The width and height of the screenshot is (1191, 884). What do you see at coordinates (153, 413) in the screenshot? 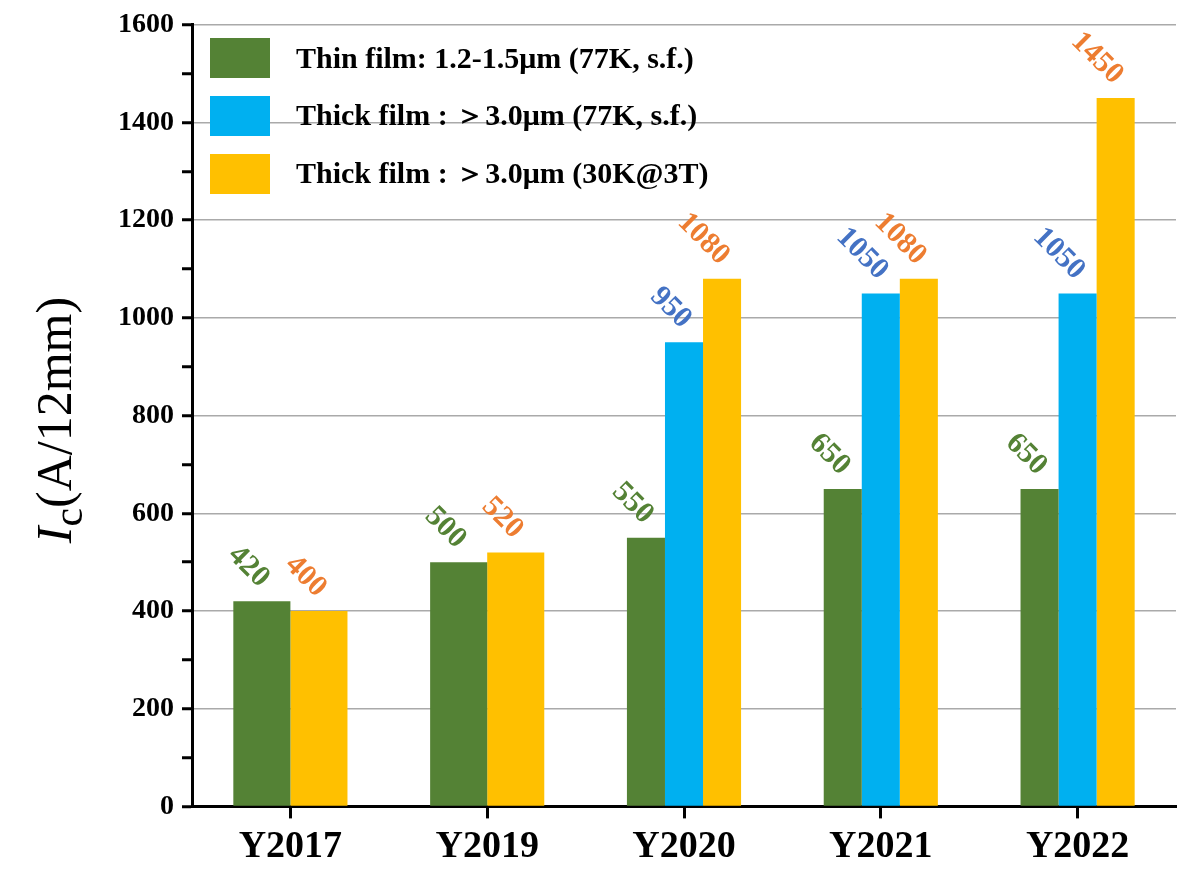
I see `y-tick-label: 800` at bounding box center [153, 413].